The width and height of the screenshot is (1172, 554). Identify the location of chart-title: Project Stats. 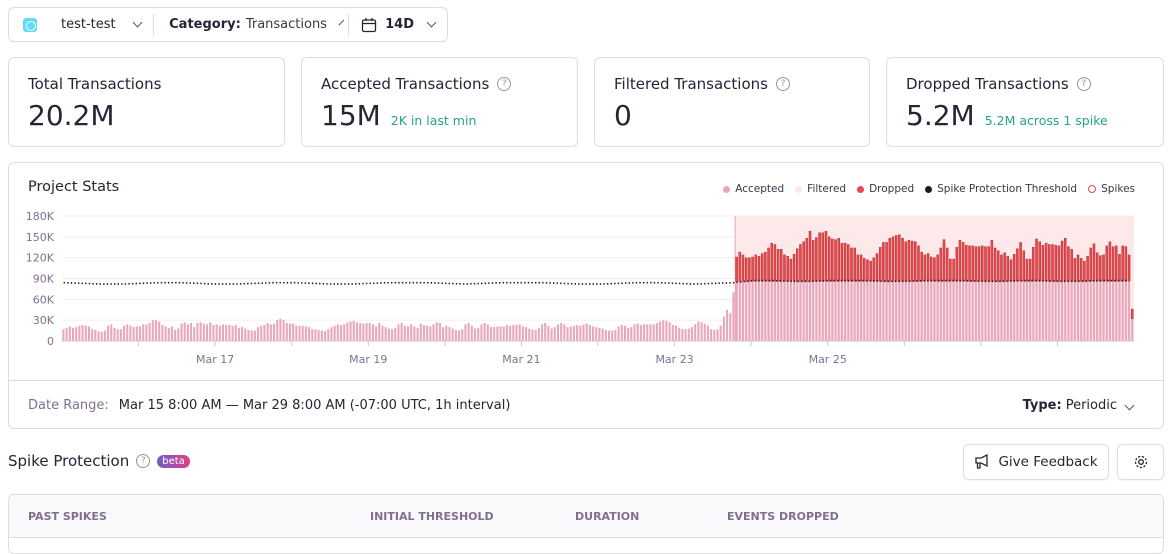
(74, 187).